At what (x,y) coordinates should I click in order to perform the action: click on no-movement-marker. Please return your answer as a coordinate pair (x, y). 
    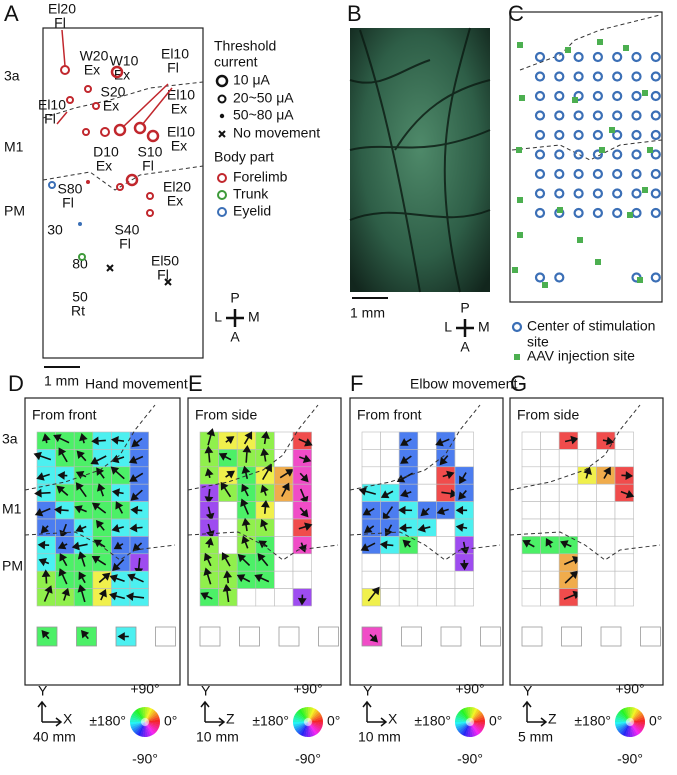
    Looking at the image, I should click on (168, 282).